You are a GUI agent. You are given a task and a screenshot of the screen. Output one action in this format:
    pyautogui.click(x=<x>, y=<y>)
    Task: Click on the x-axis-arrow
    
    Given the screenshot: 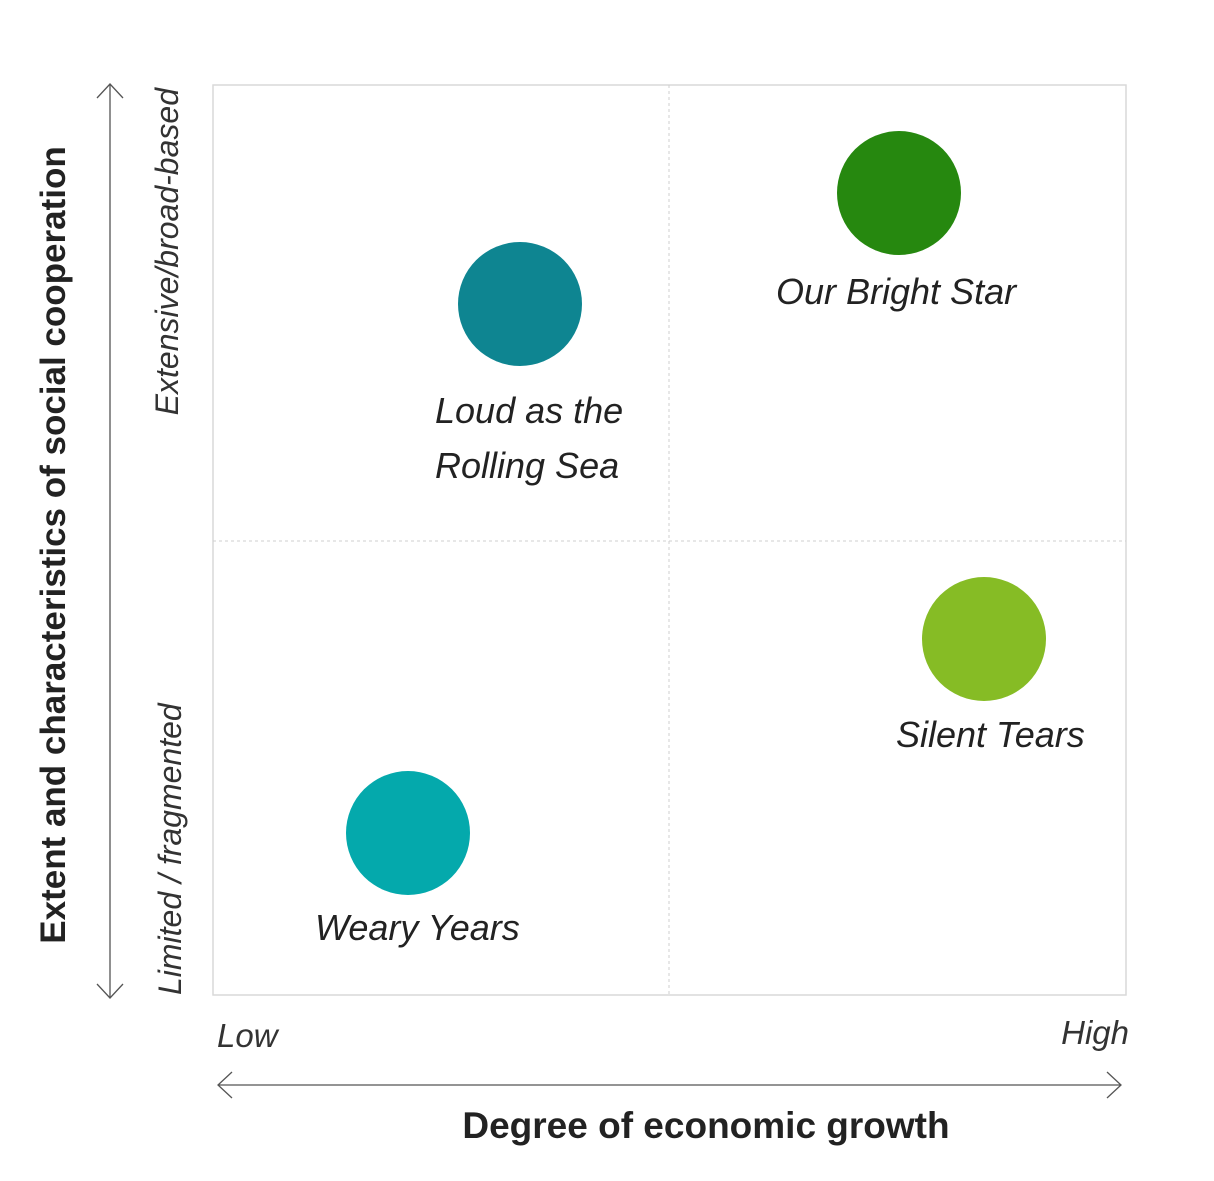 What is the action you would take?
    pyautogui.click(x=669, y=1085)
    